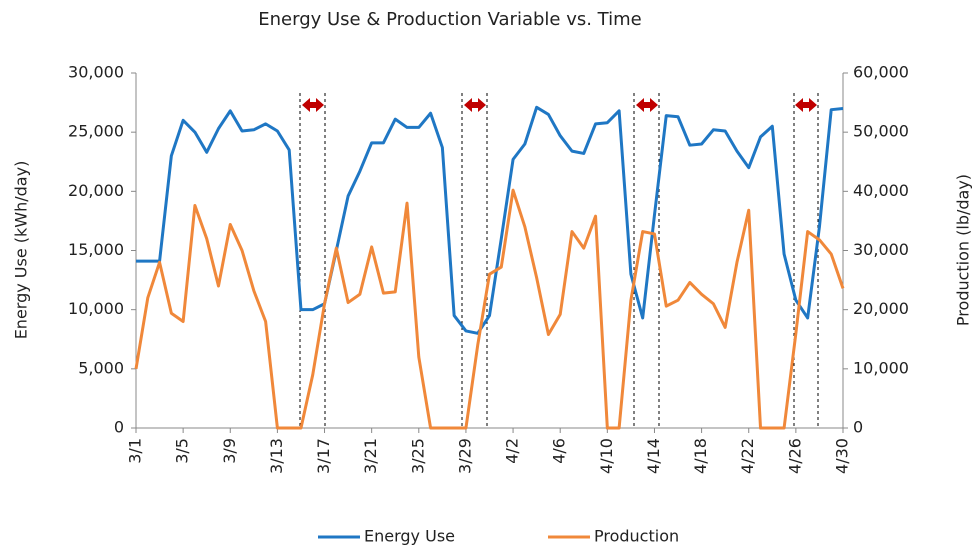 The width and height of the screenshot is (979, 548). What do you see at coordinates (842, 456) in the screenshot?
I see `x-tick-label: 4/30` at bounding box center [842, 456].